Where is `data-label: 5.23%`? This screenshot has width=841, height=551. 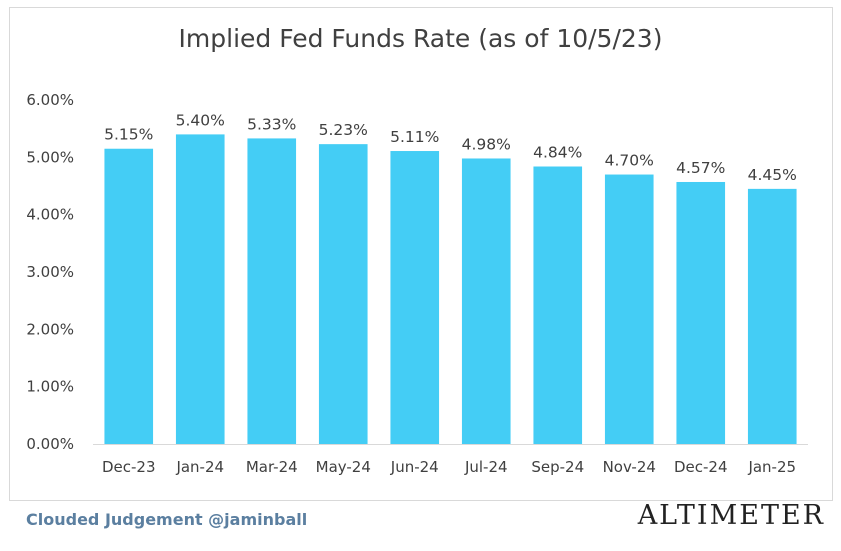
data-label: 5.23% is located at coordinates (343, 130).